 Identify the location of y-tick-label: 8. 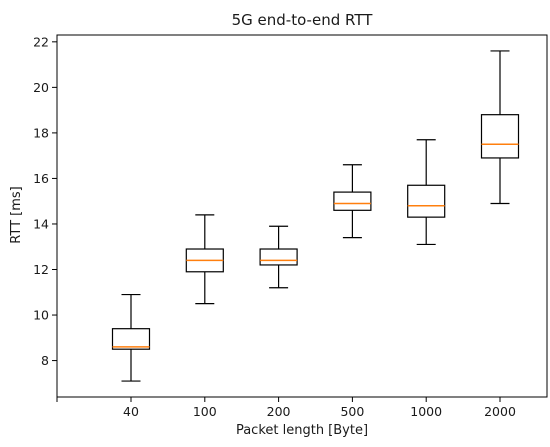
(45, 360).